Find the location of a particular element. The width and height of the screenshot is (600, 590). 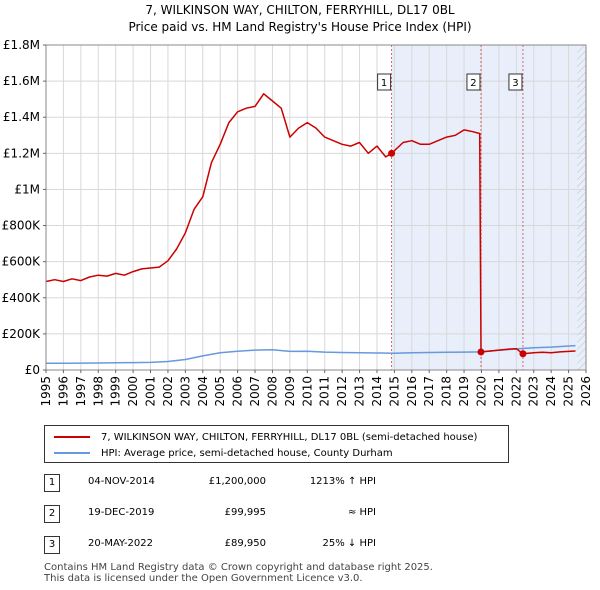

x-tick-label: 1997 is located at coordinates (81, 391).